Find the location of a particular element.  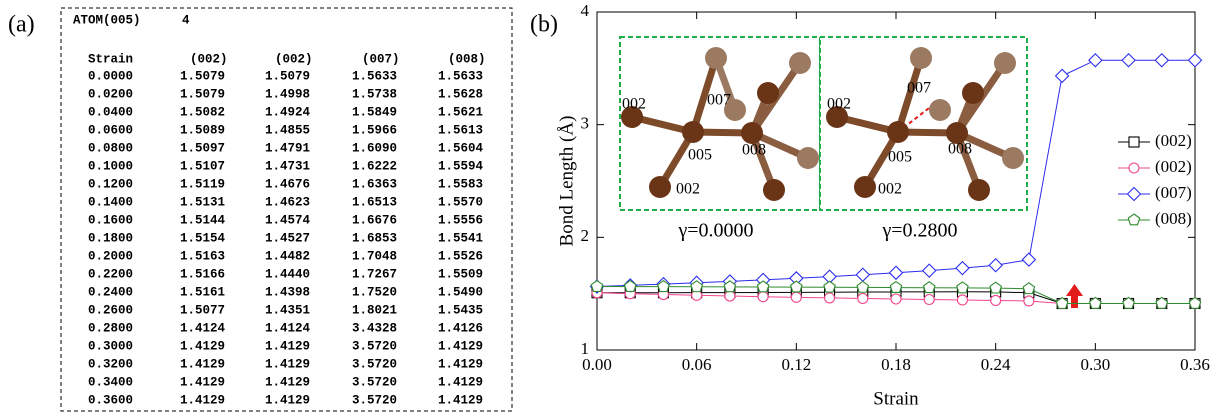

legend-label: (002) is located at coordinates (1173, 140).